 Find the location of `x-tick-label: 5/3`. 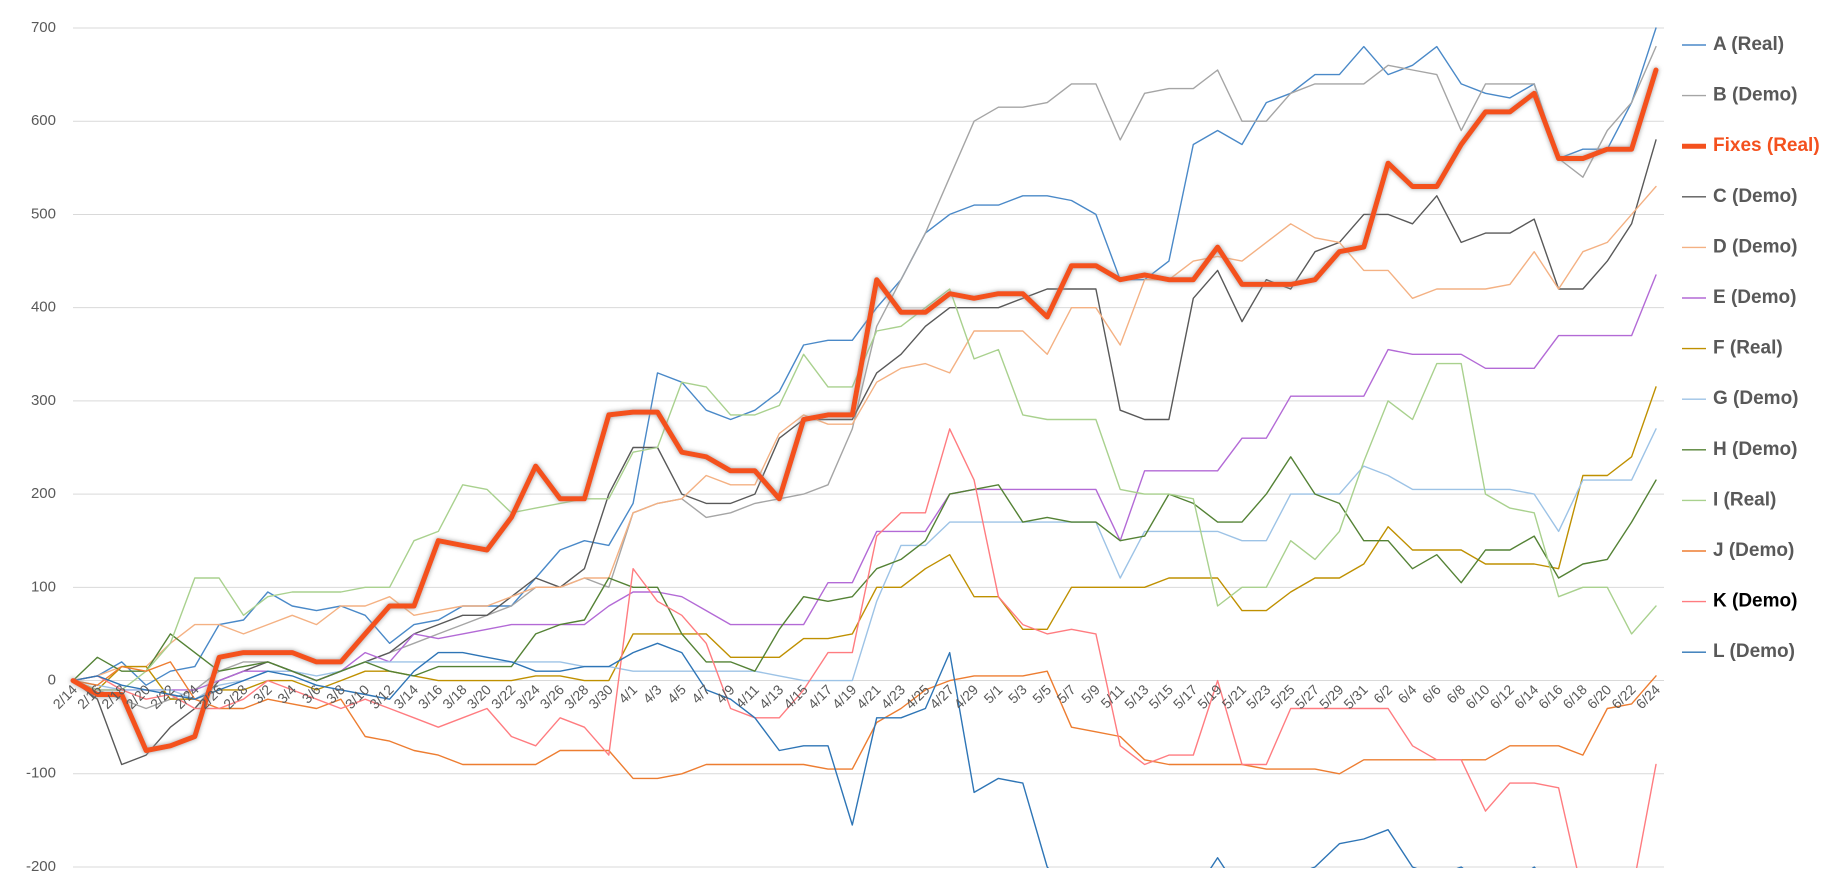

x-tick-label: 5/3 is located at coordinates (1017, 693).